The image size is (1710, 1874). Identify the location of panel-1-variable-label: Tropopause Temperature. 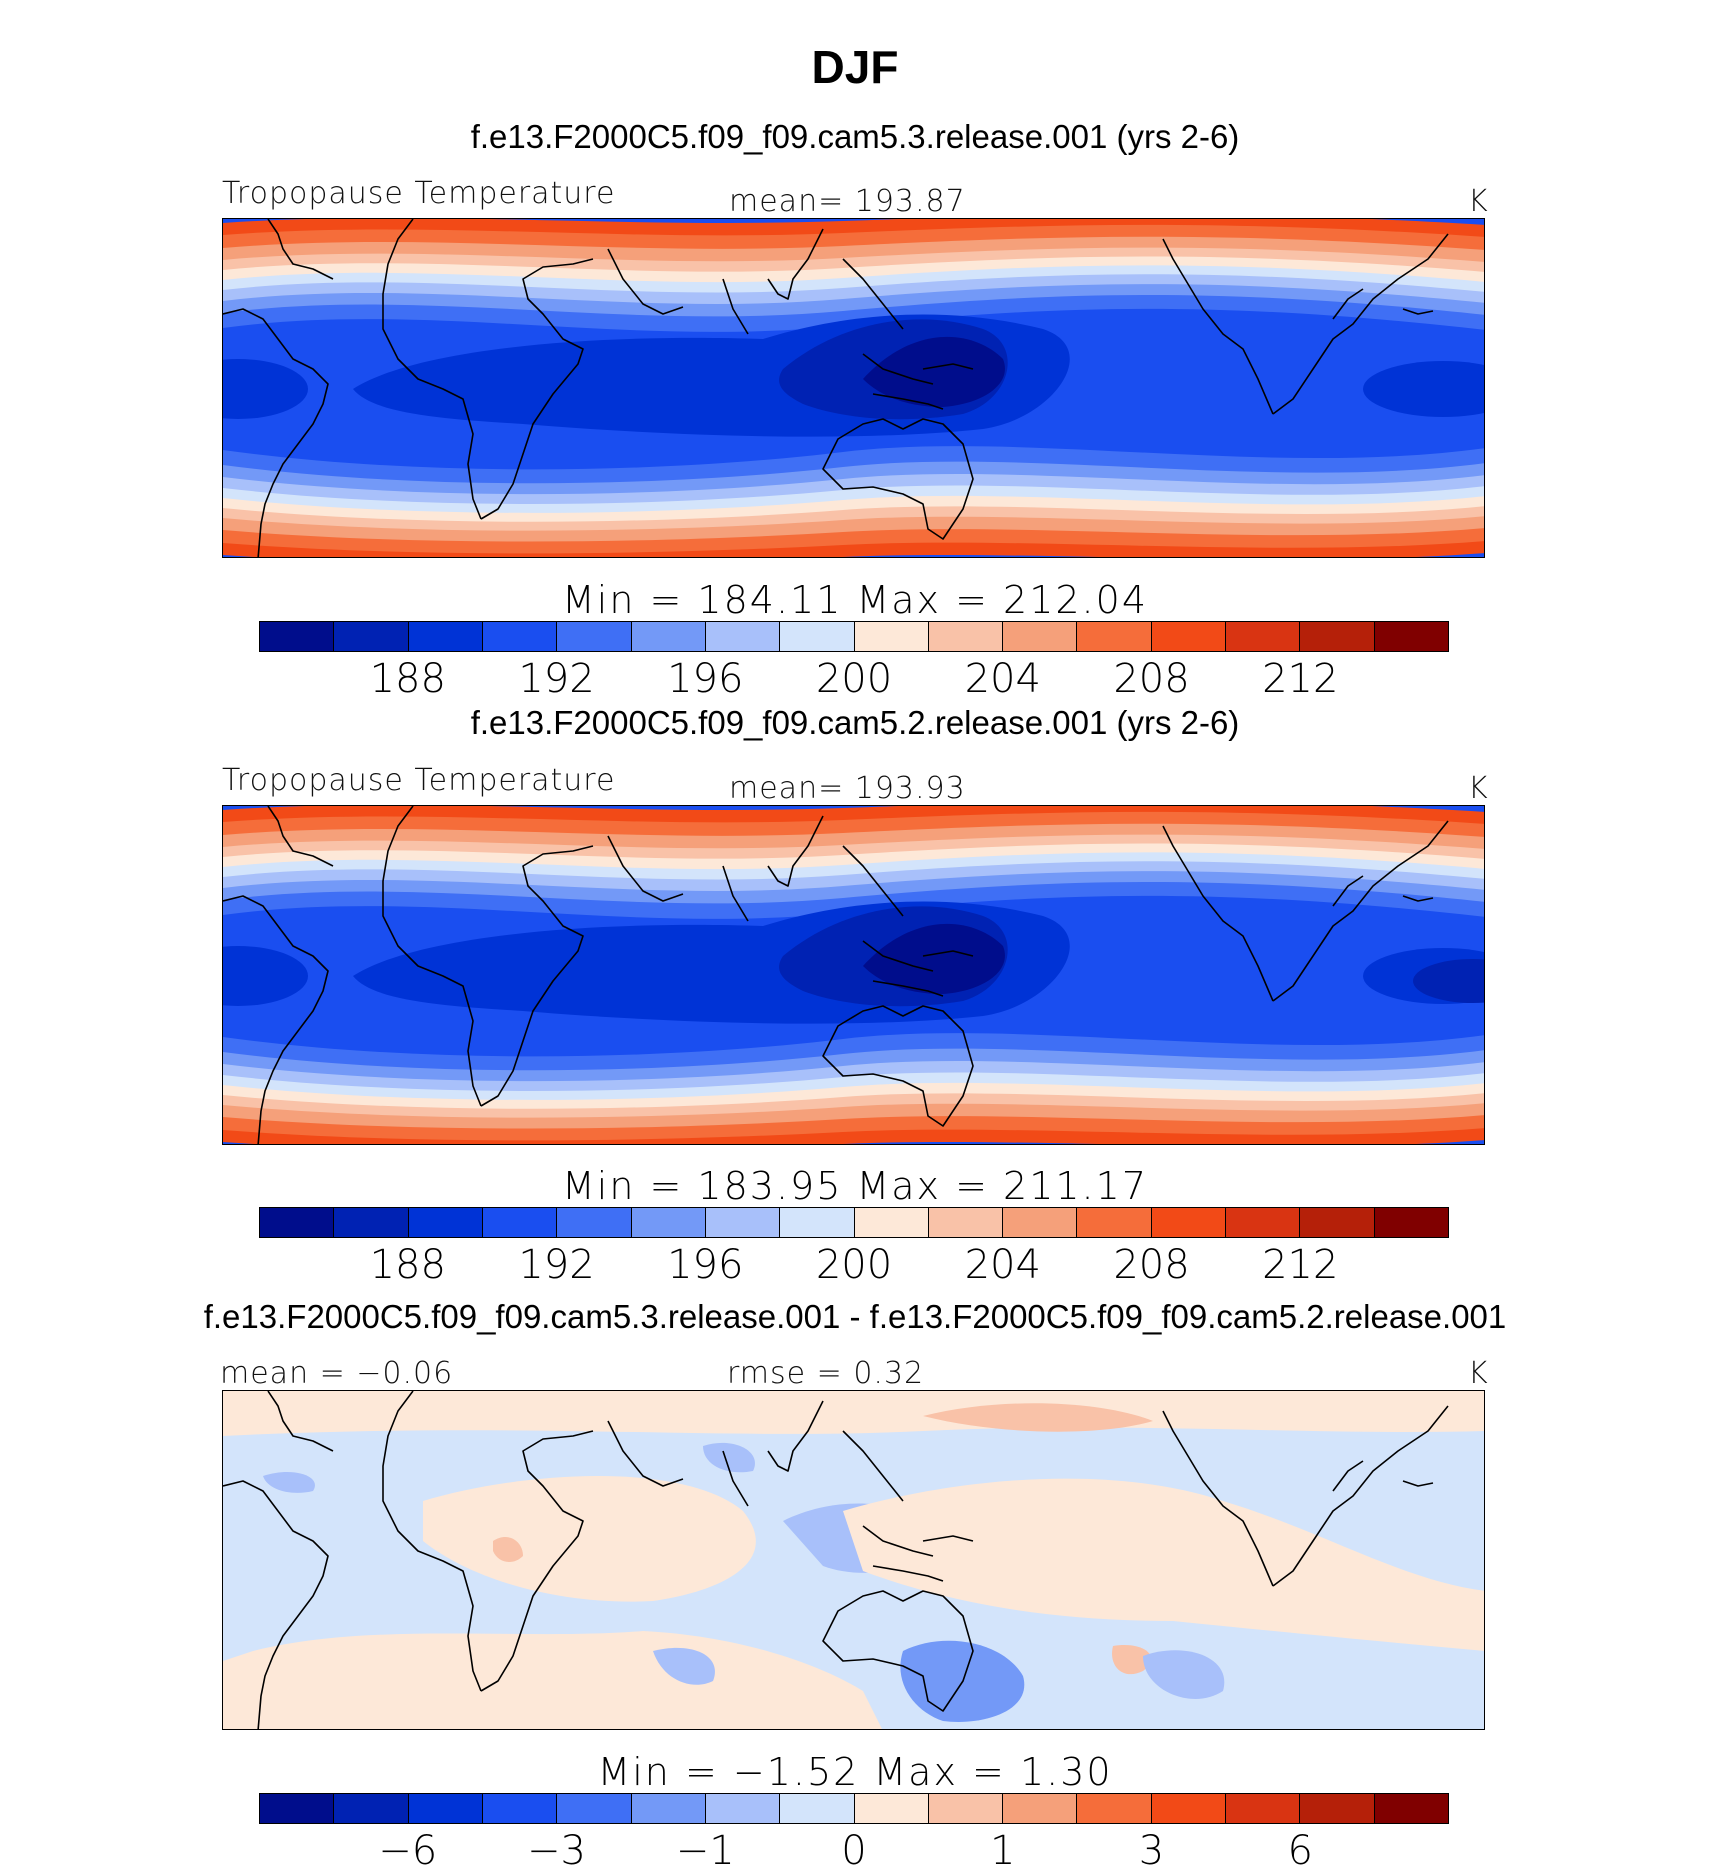
(419, 193).